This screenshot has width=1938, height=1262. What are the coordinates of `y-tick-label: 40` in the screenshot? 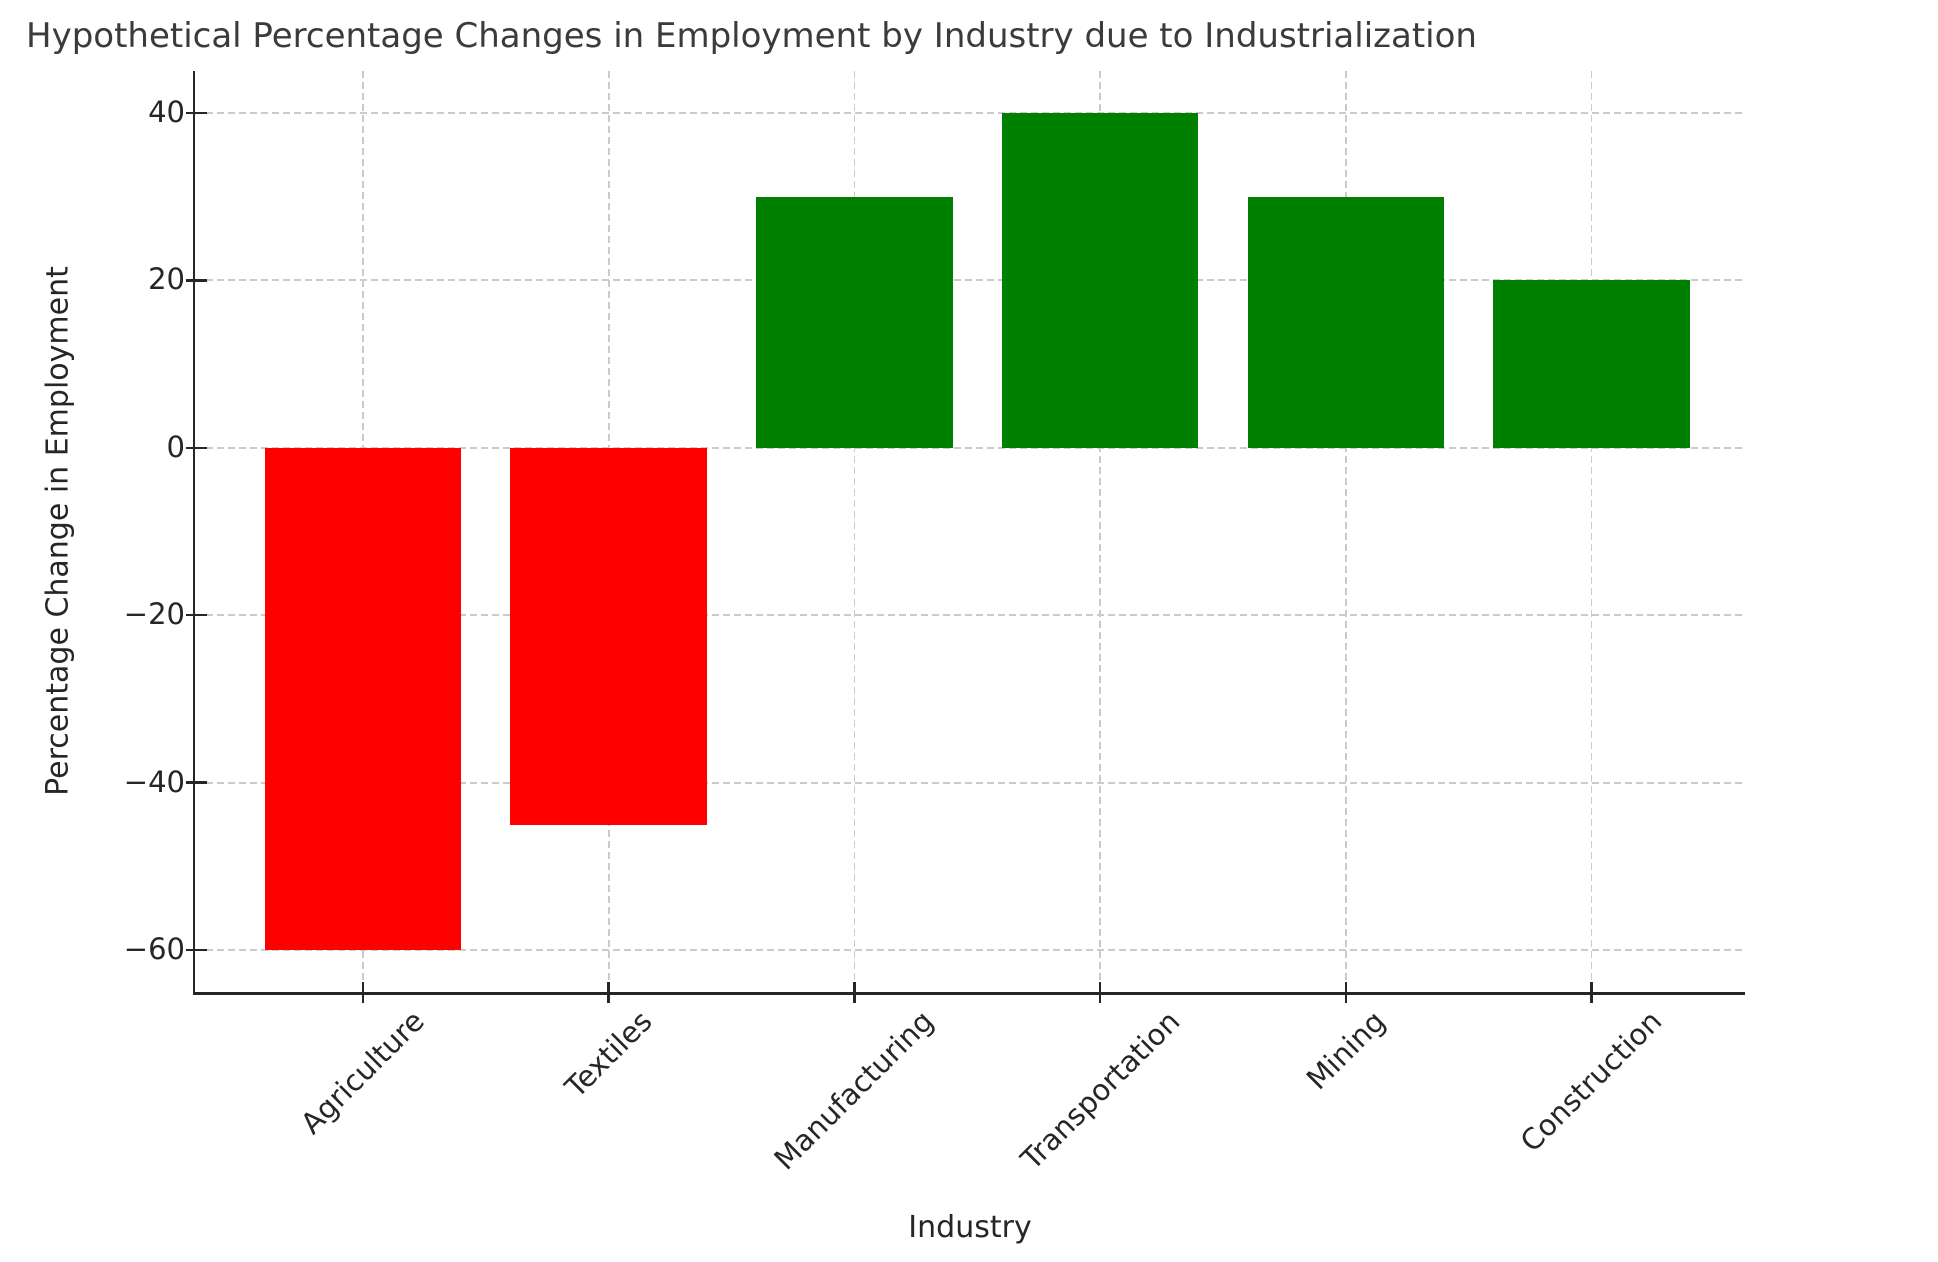 It's located at (166, 111).